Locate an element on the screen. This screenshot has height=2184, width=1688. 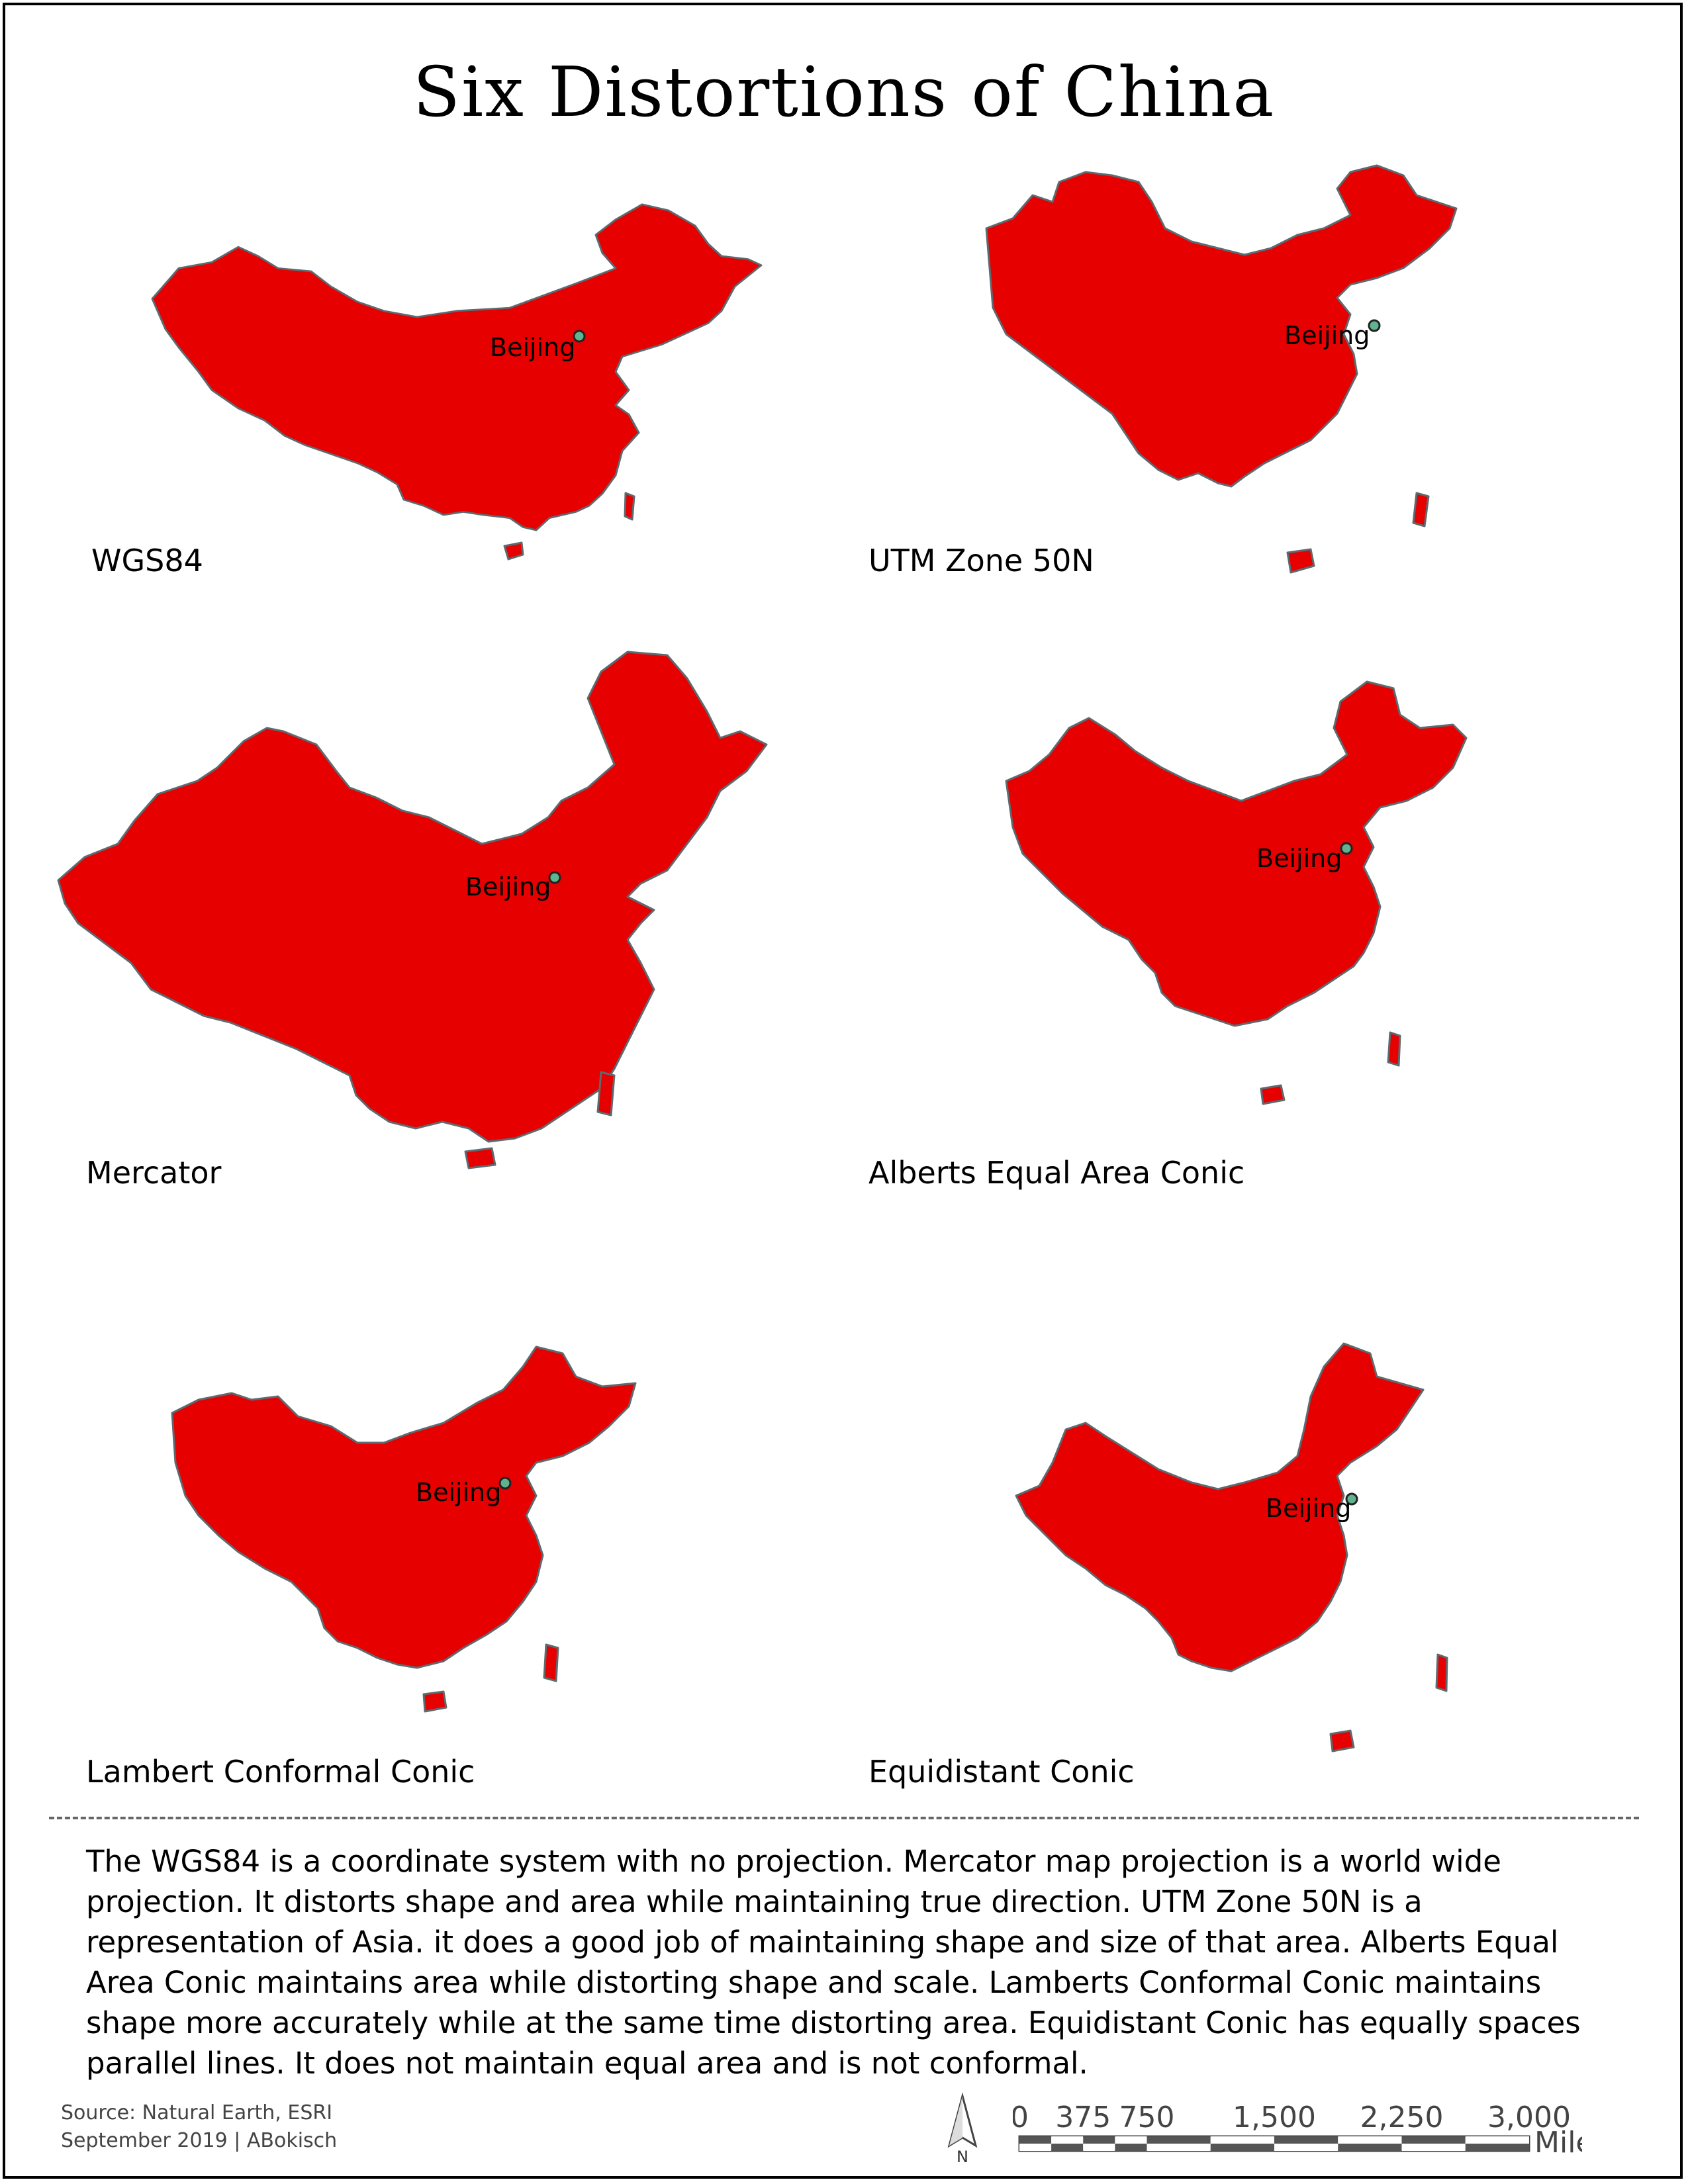
china-map-alberts: Beijing is located at coordinates (1236, 893).